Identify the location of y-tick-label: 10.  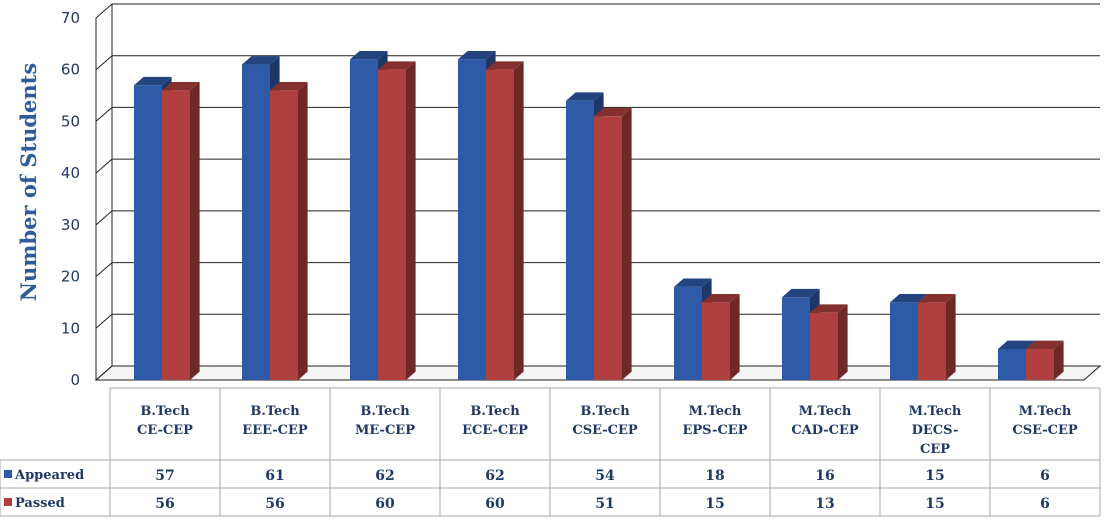
(70, 328).